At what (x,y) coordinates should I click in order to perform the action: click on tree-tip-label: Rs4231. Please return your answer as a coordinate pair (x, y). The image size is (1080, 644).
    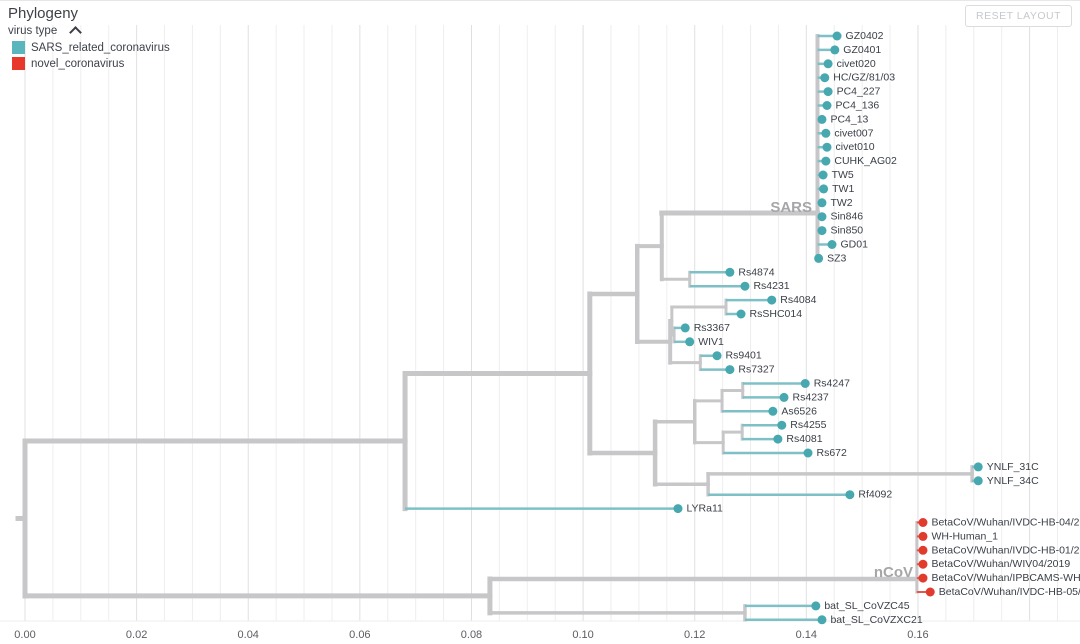
    Looking at the image, I should click on (771, 286).